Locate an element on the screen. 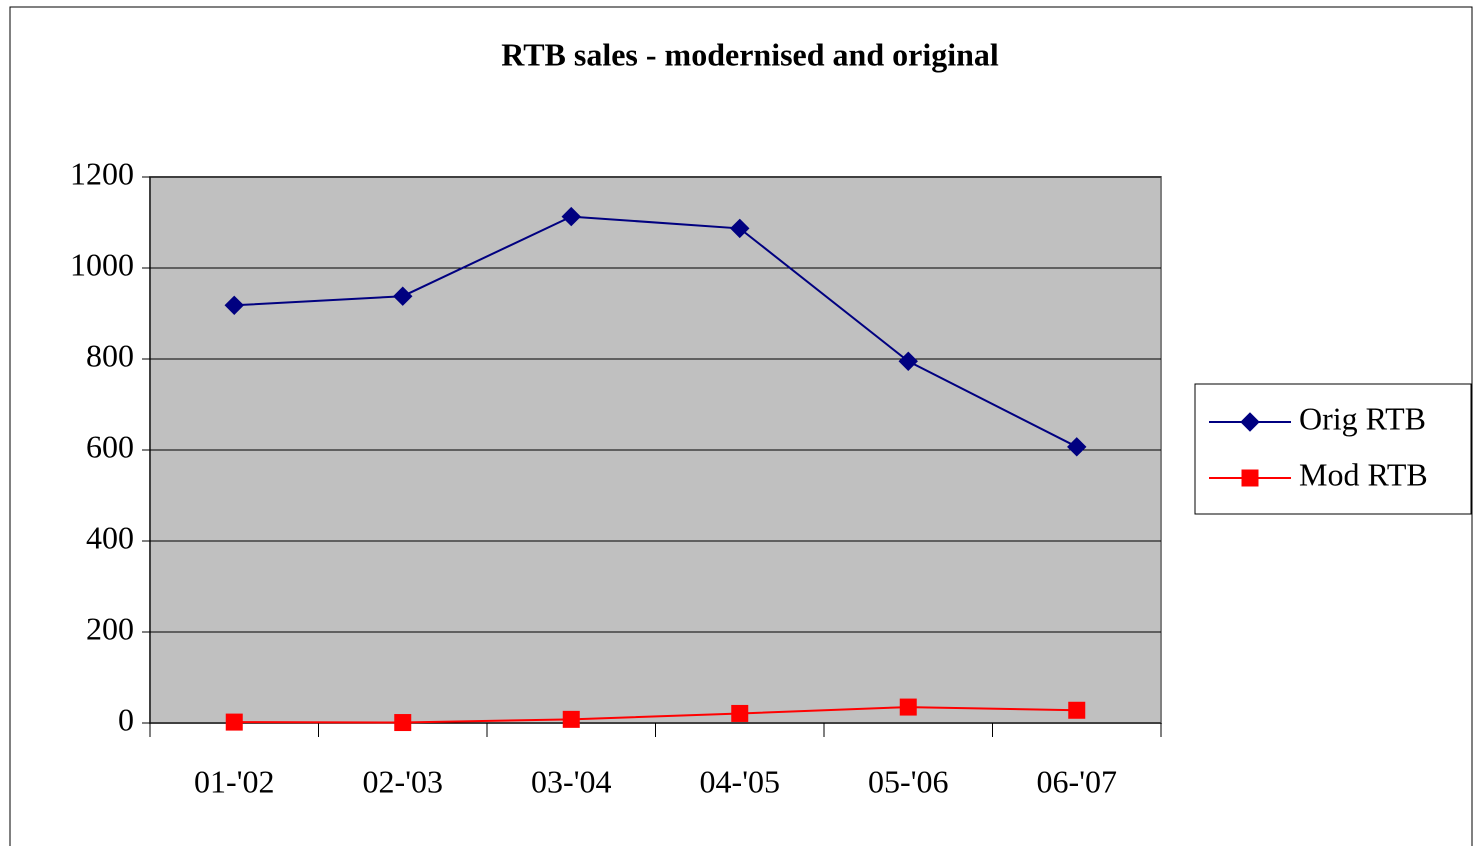 The width and height of the screenshot is (1473, 846). y-tick-label: 0 is located at coordinates (126, 719).